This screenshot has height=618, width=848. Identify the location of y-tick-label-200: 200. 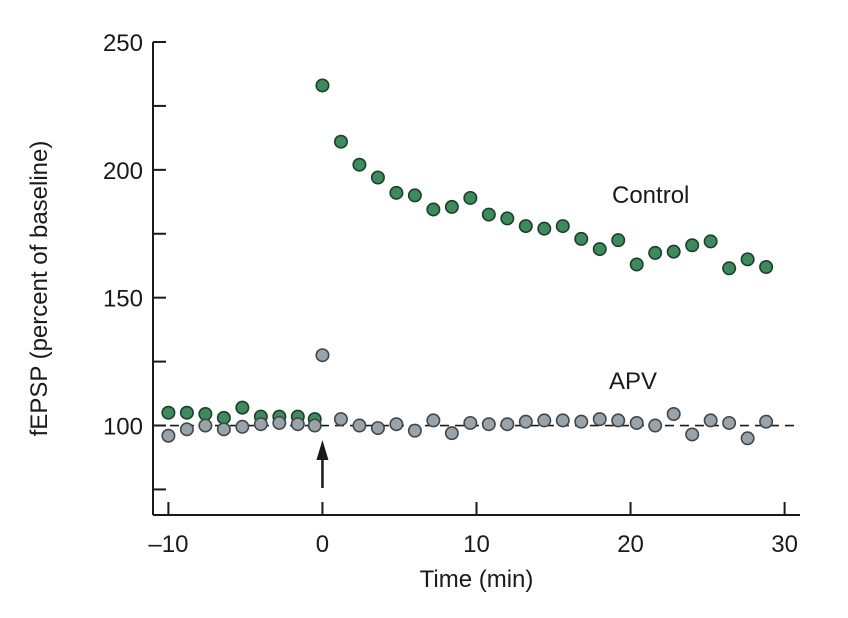
(123, 171).